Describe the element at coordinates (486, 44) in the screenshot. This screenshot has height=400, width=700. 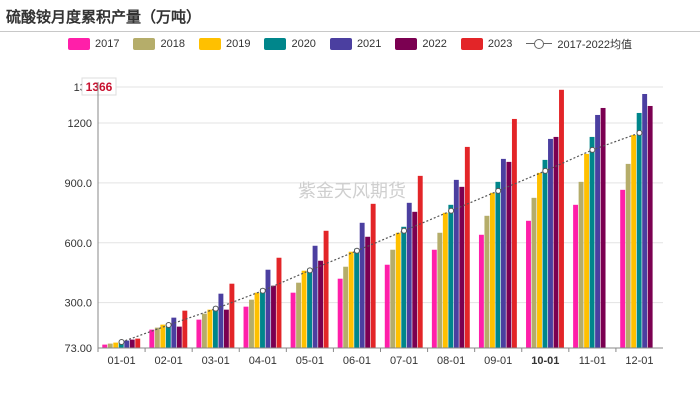
I see `legend-item-2023: 2023` at that location.